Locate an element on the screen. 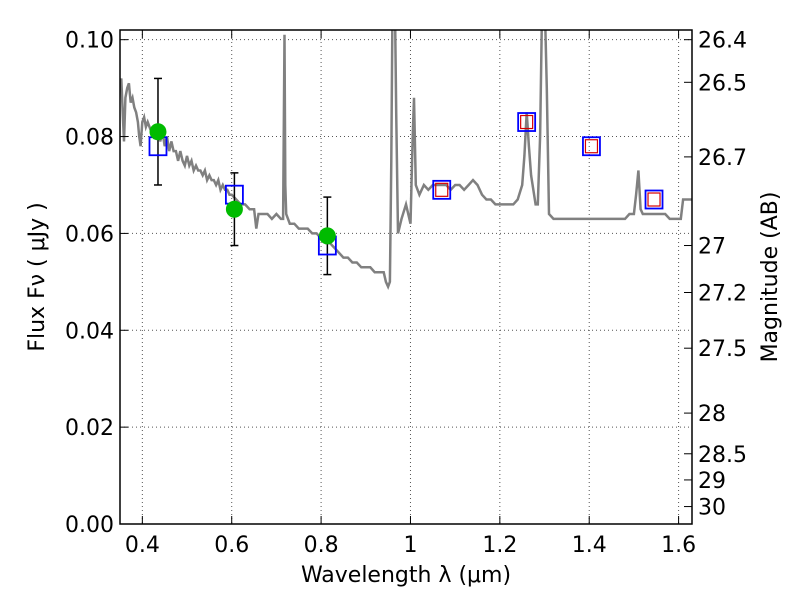 The image size is (800, 600). x-tick-label: 1.2 is located at coordinates (499, 545).